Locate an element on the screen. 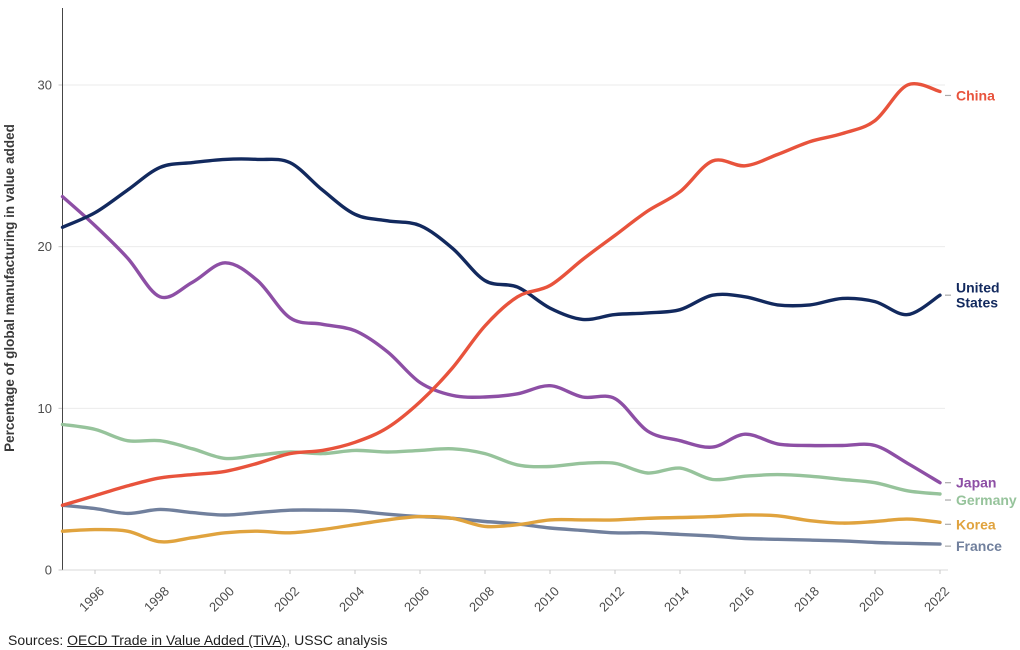 The image size is (1020, 650). x-tick-label: 1996 is located at coordinates (91, 599).